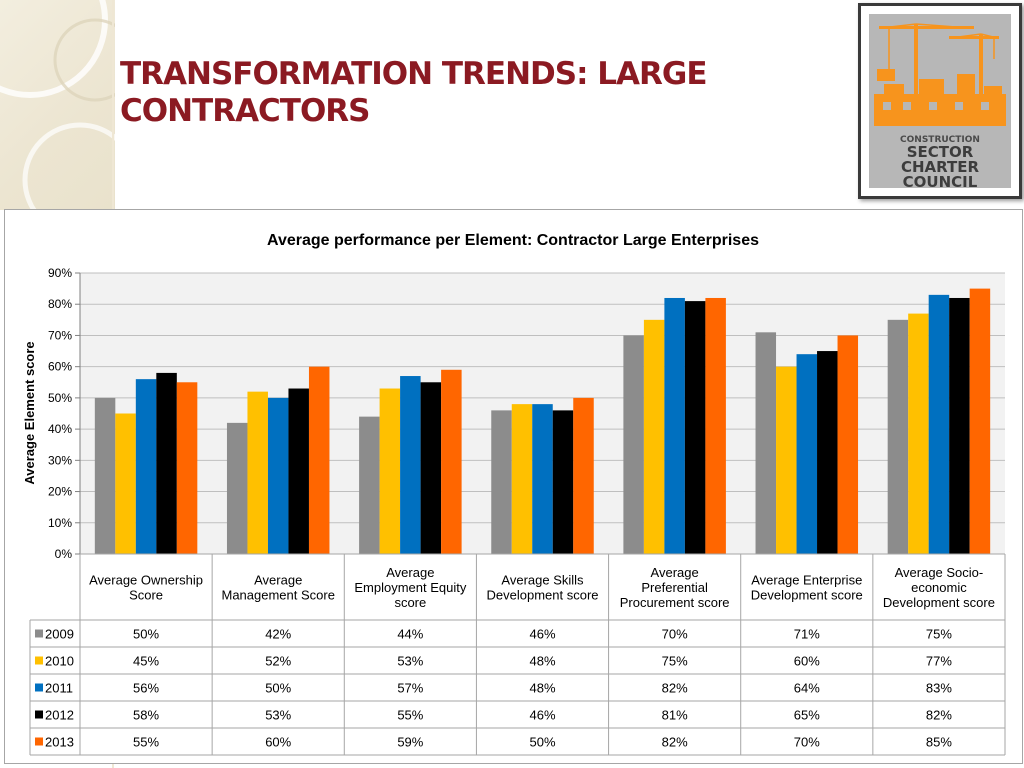  What do you see at coordinates (60, 304) in the screenshot?
I see `y-tick-label: 80%` at bounding box center [60, 304].